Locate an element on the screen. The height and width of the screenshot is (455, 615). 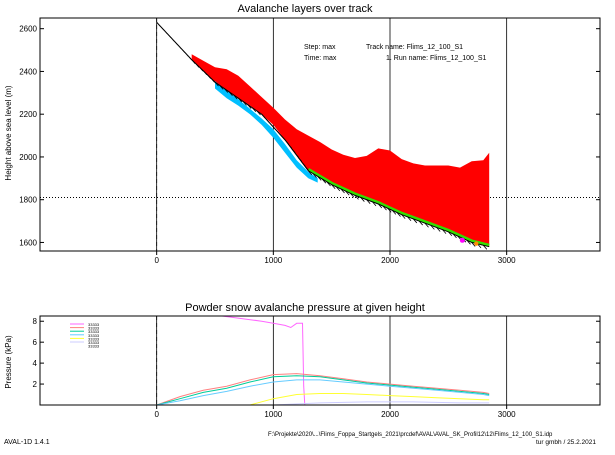
bottom-y-tick-label: 8 is located at coordinates (35, 321).